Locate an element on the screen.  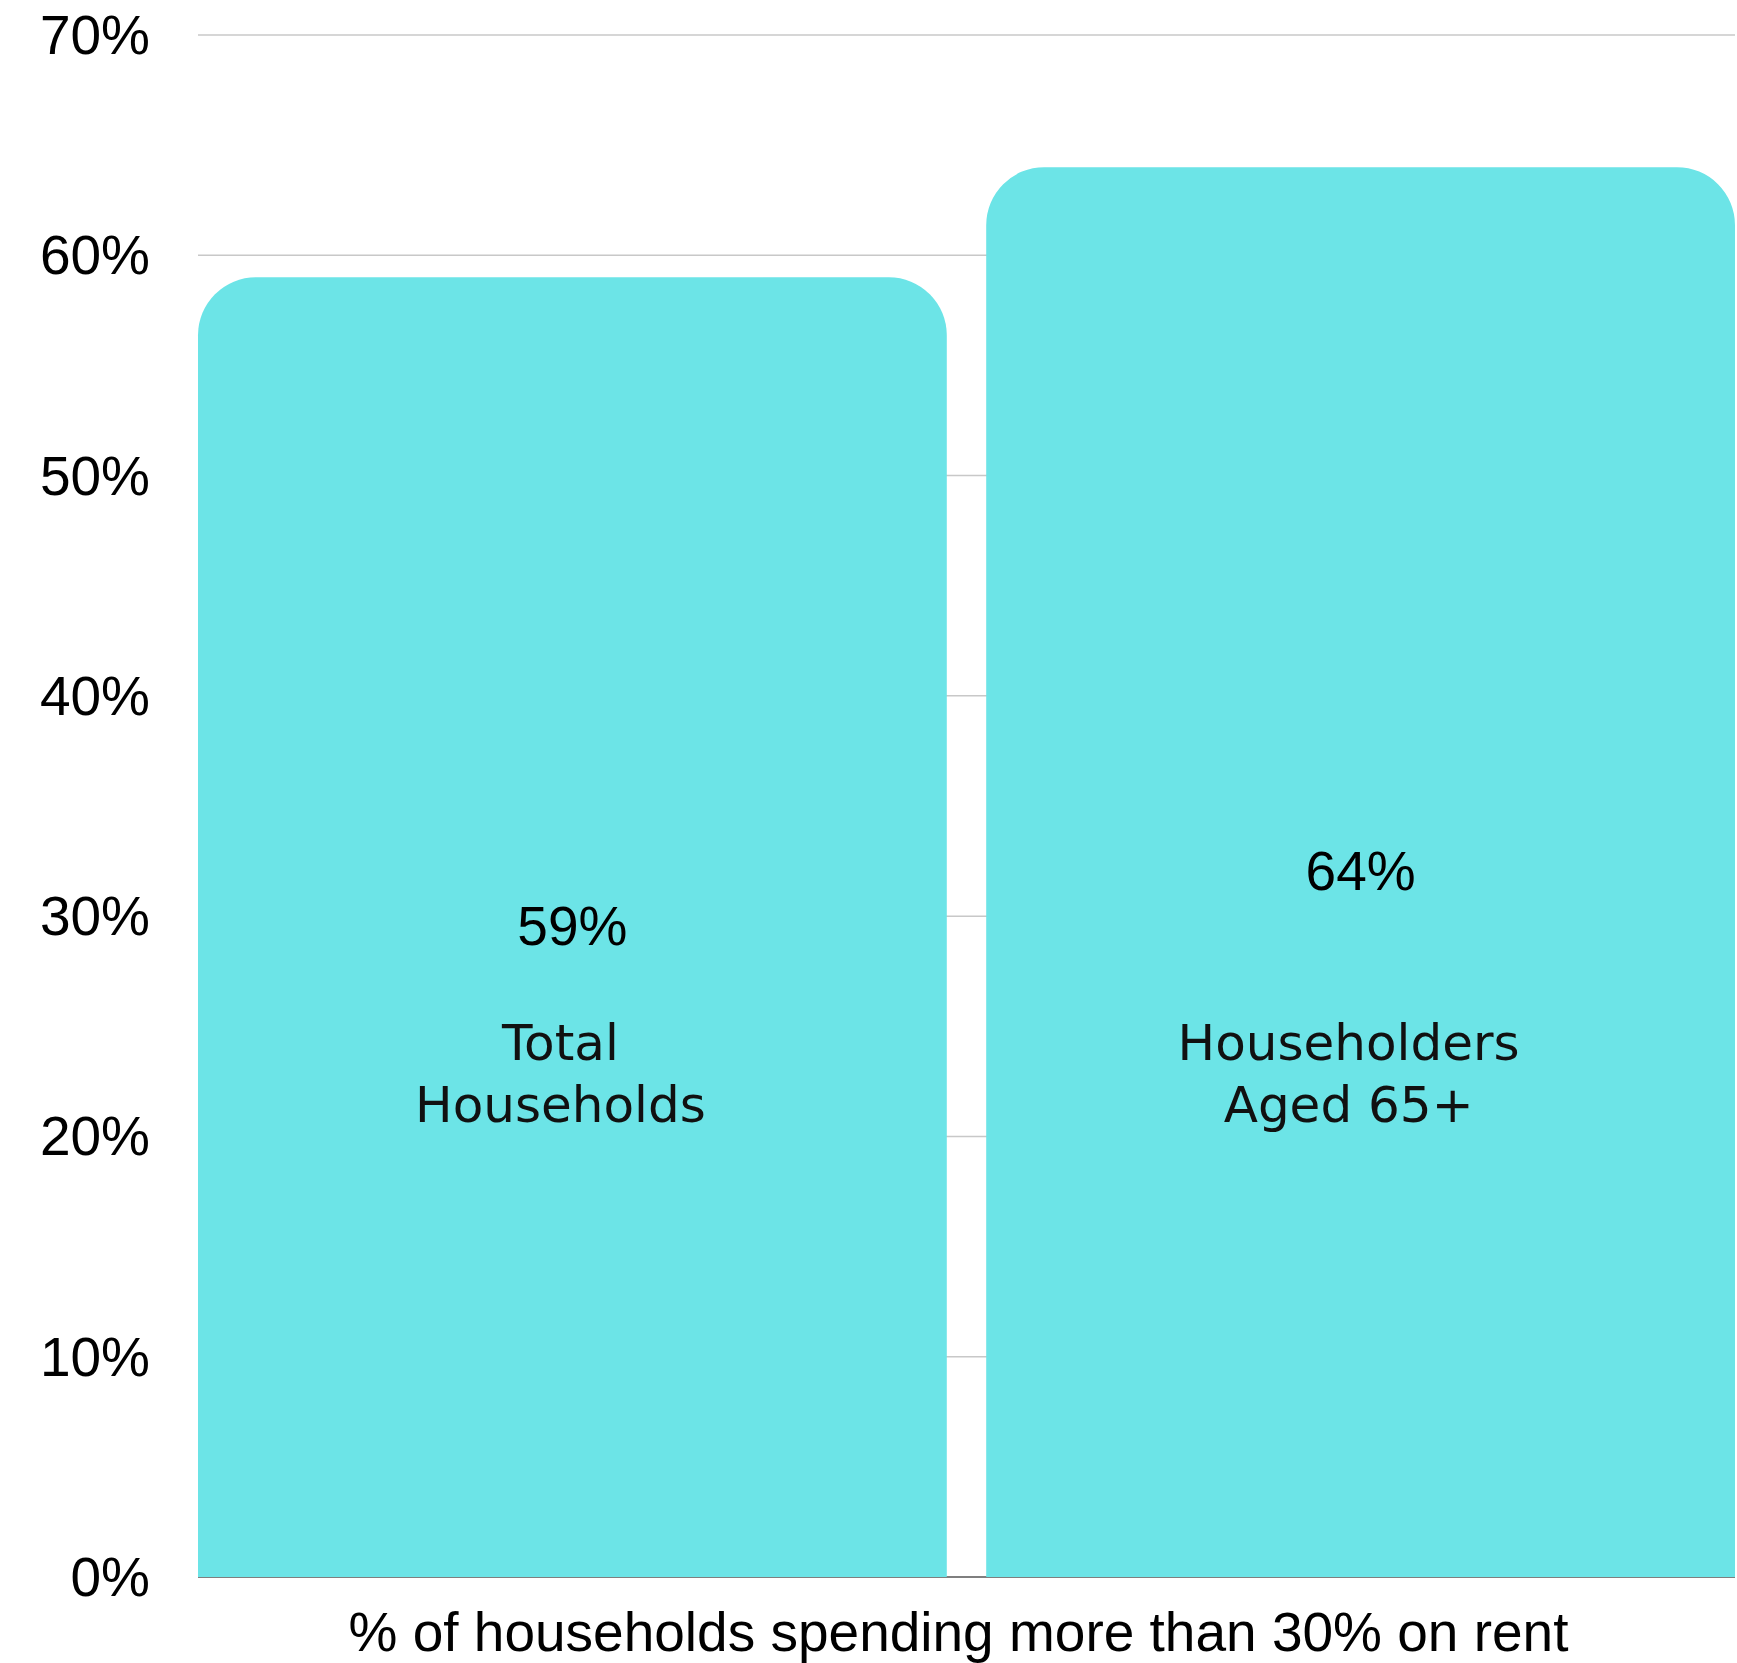
y-tick-label: 20% is located at coordinates (94, 1136).